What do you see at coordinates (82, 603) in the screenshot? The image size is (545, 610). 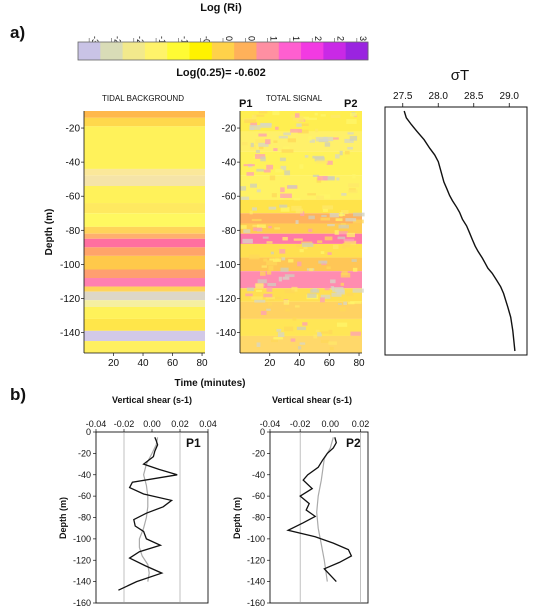 I see `shear-y-tick-label: -160` at bounding box center [82, 603].